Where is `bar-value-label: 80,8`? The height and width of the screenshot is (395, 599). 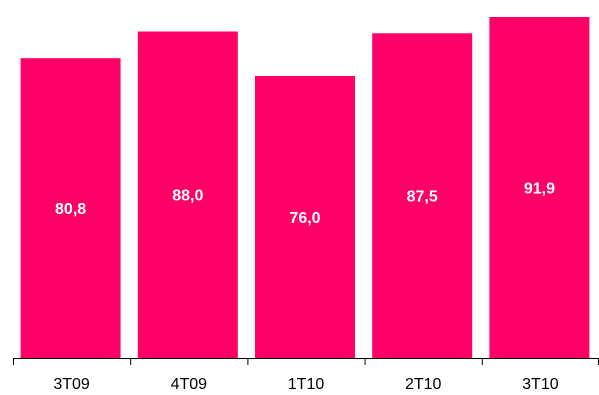
bar-value-label: 80,8 is located at coordinates (70, 209).